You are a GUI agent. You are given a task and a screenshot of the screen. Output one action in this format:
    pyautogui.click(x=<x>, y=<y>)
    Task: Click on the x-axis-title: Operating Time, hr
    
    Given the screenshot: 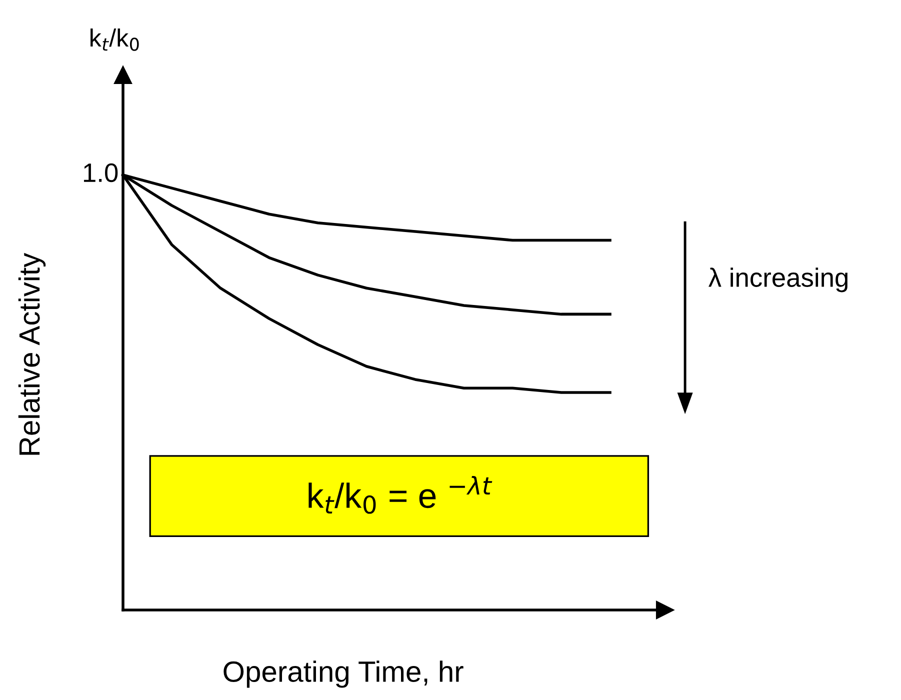 What is the action you would take?
    pyautogui.click(x=344, y=674)
    